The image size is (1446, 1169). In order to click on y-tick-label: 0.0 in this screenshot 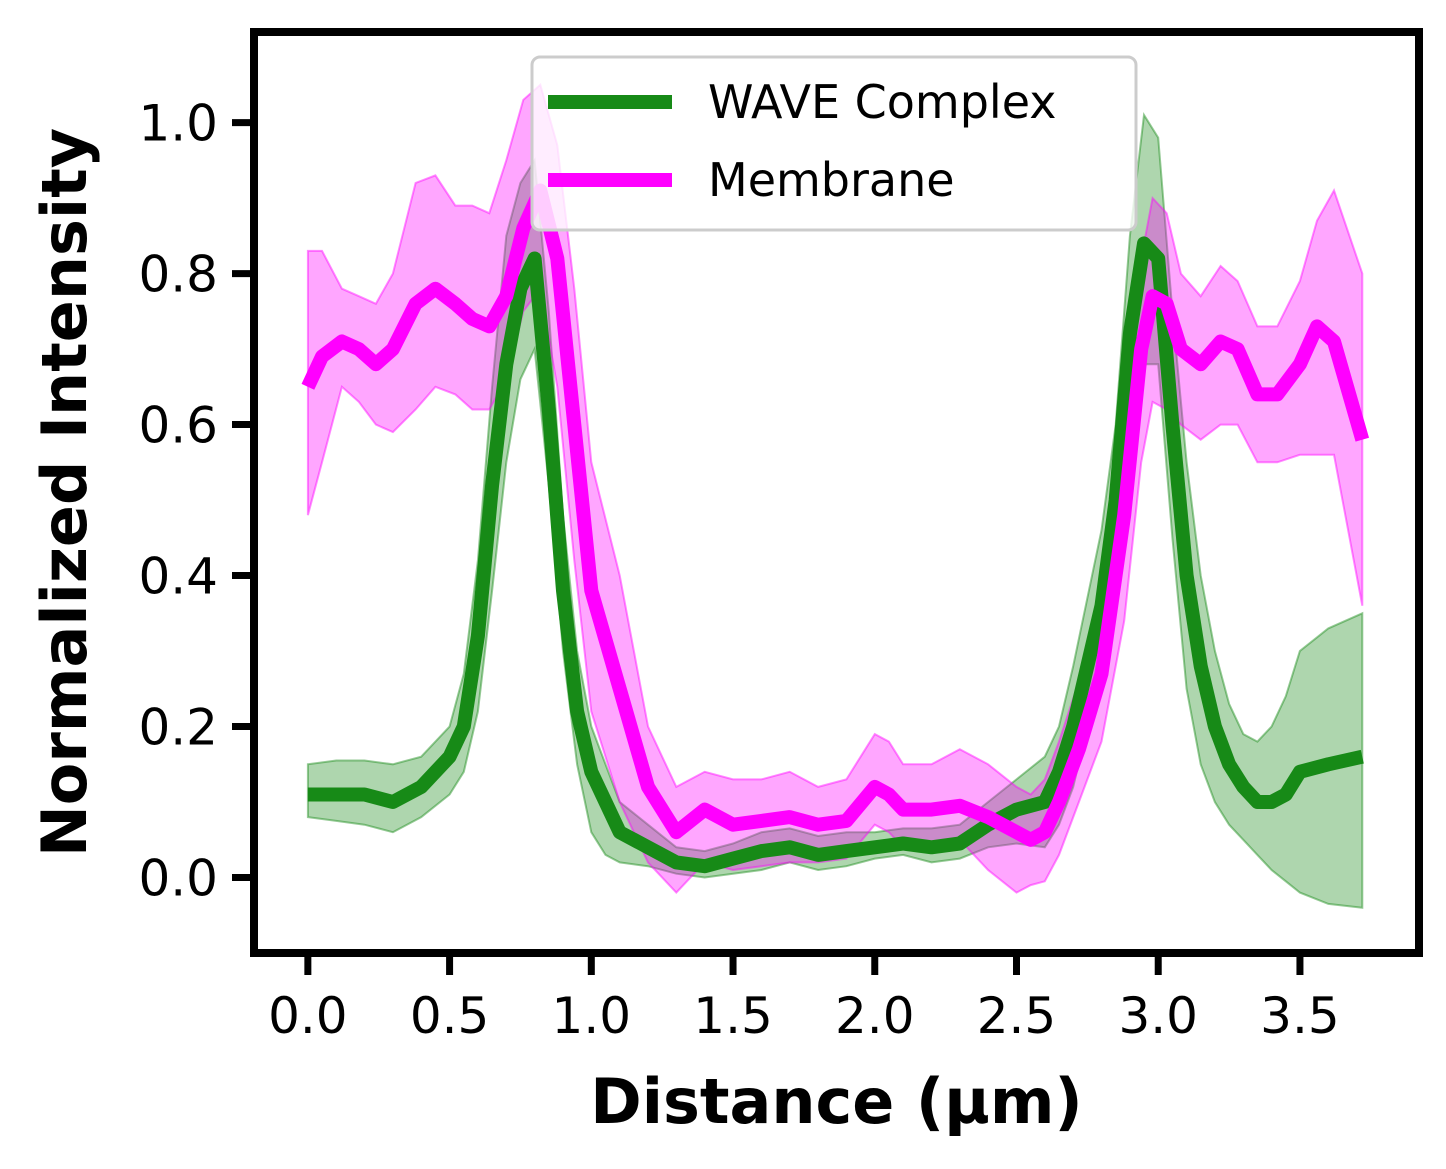, I will do `click(178, 879)`.